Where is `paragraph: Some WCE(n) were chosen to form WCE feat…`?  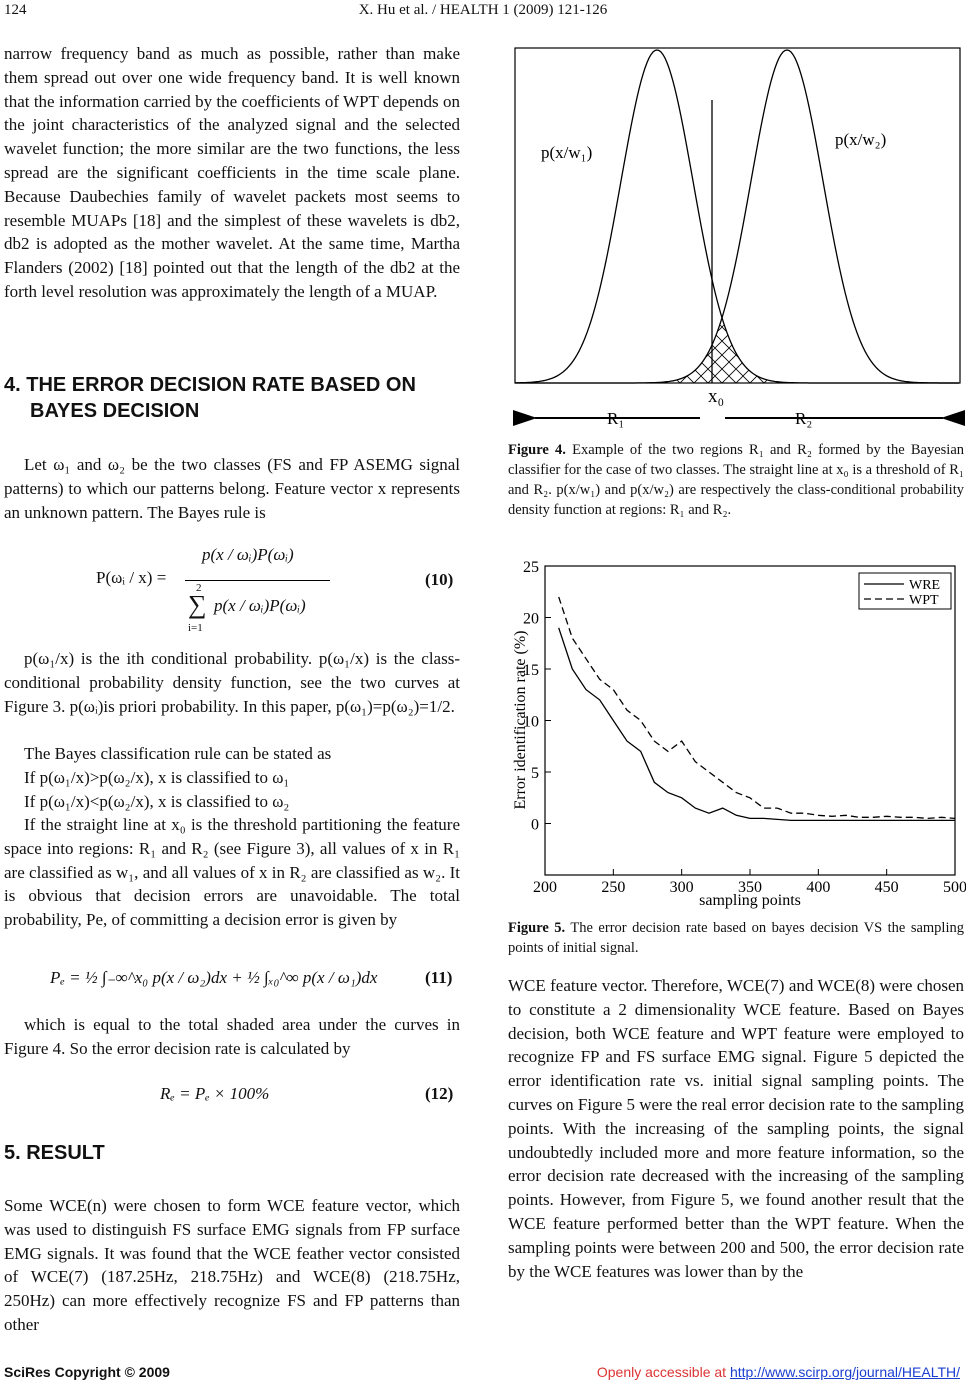 paragraph: Some WCE(n) were chosen to form WCE feat… is located at coordinates (232, 1265).